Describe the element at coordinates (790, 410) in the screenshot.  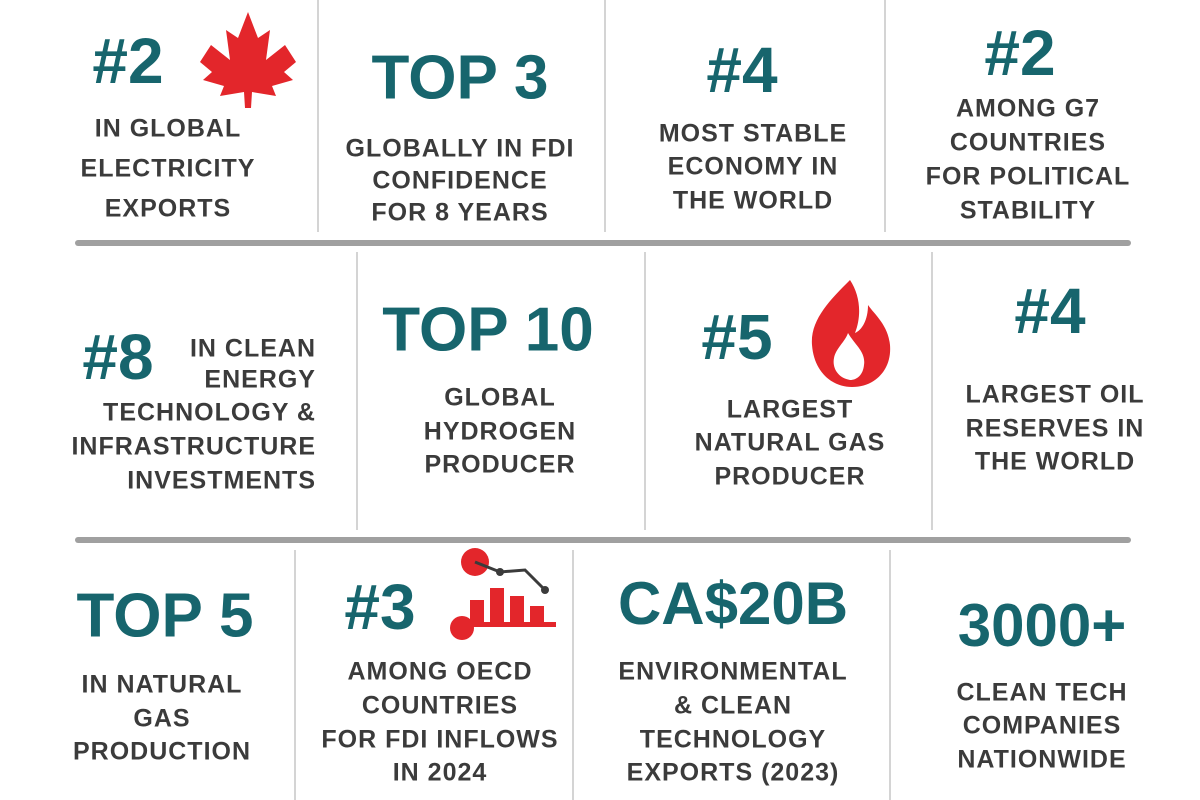
I see `stat-description: LARGEST` at that location.